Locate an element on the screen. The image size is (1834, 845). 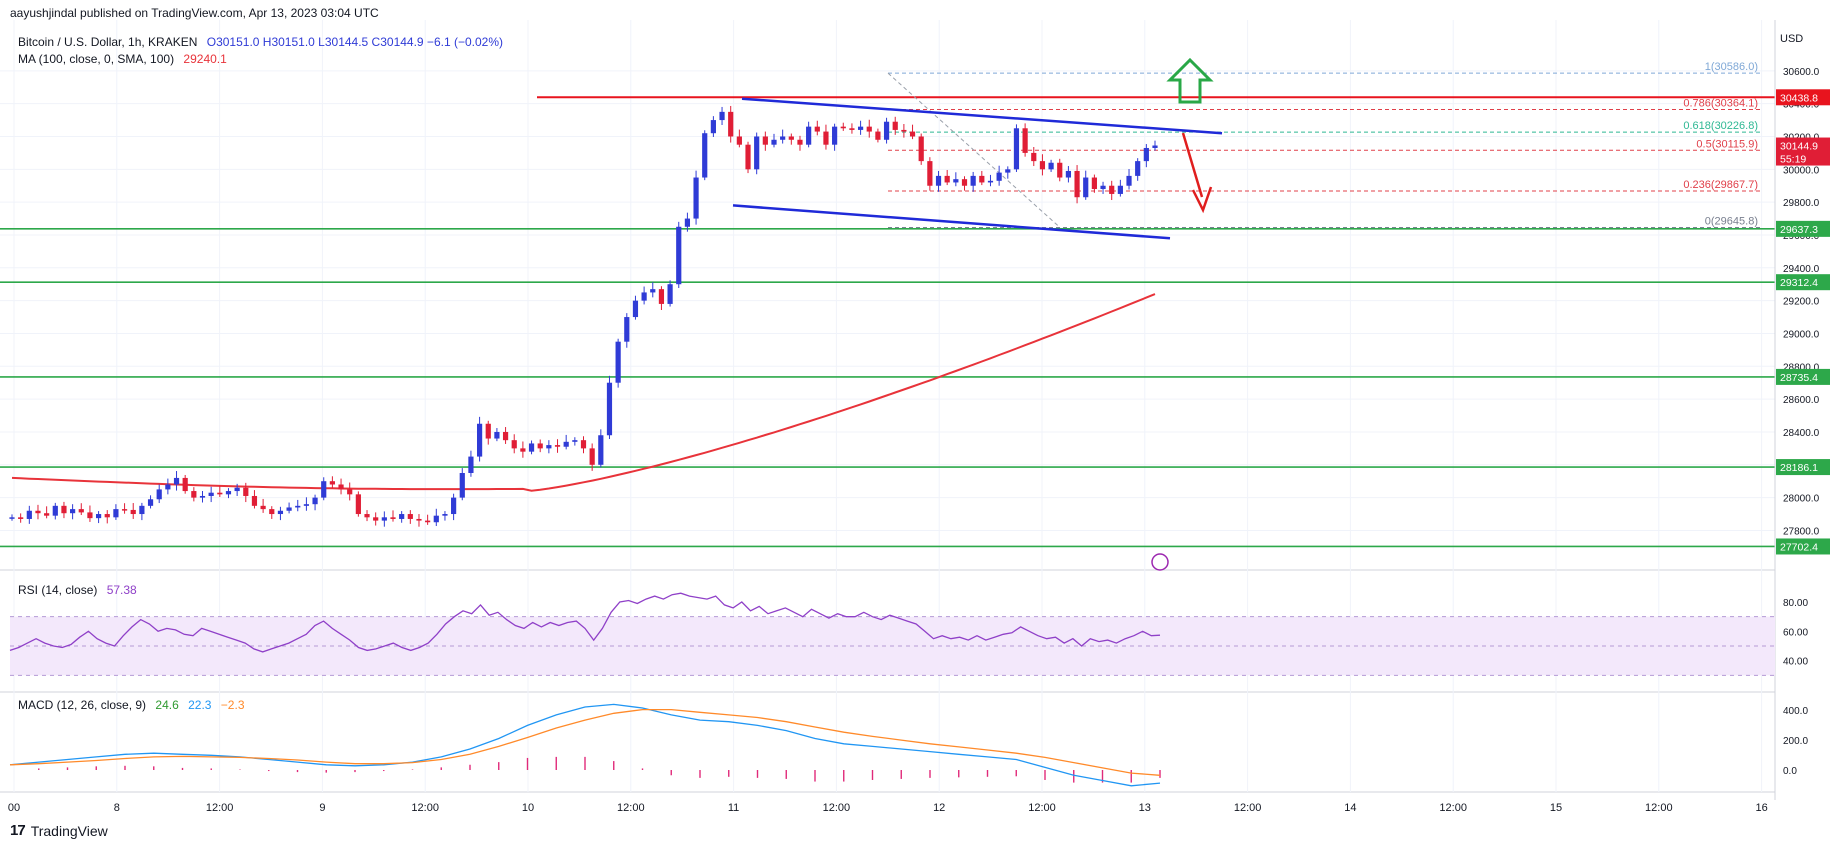
price-tick-label: 28600.0 is located at coordinates (1801, 400).